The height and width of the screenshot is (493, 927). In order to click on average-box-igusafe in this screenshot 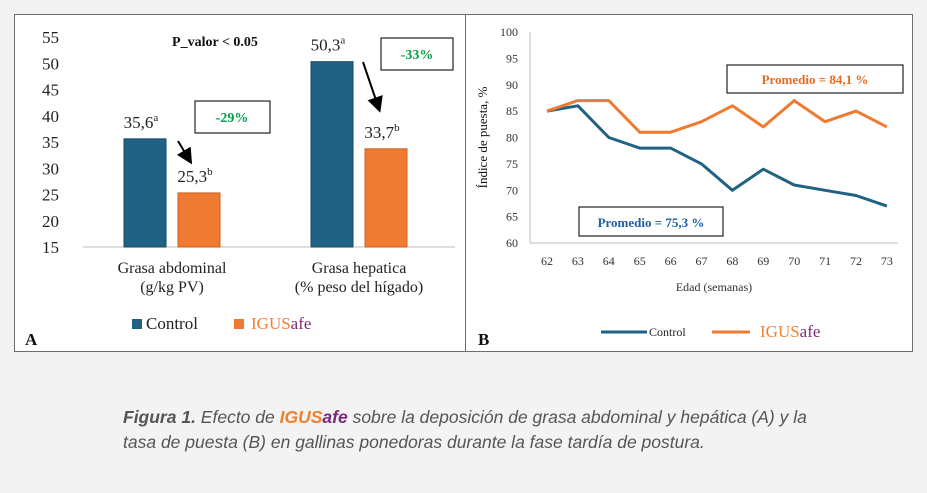, I will do `click(815, 79)`.